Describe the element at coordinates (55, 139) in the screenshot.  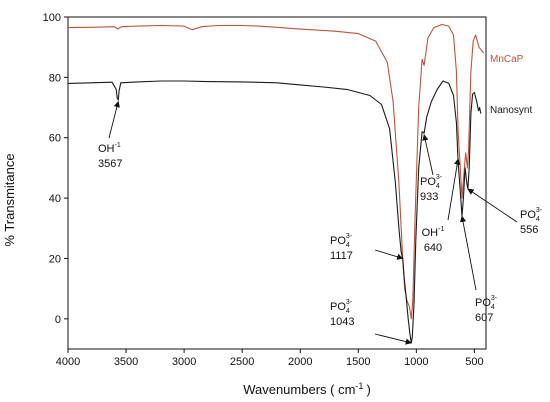
I see `y-tick-label-60: 60` at that location.